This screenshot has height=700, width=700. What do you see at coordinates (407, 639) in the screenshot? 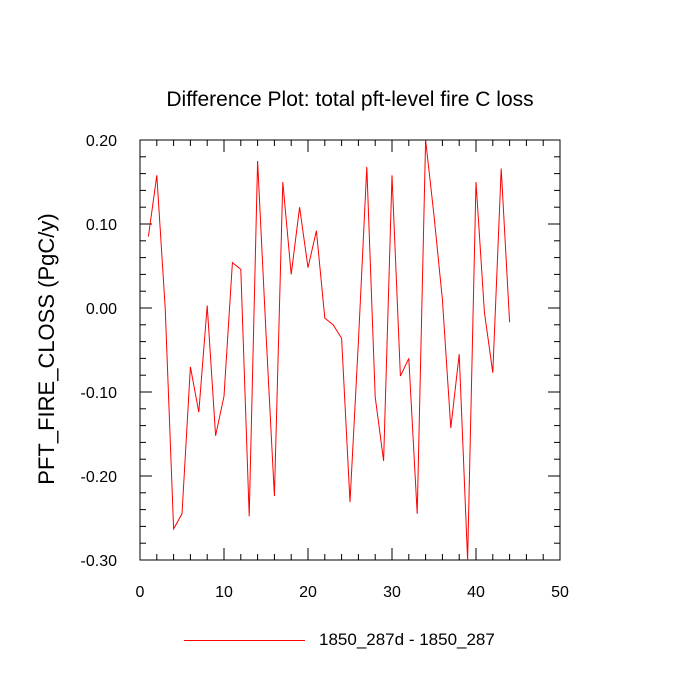
I see `legend-label: 1850_287d - 1850_287` at bounding box center [407, 639].